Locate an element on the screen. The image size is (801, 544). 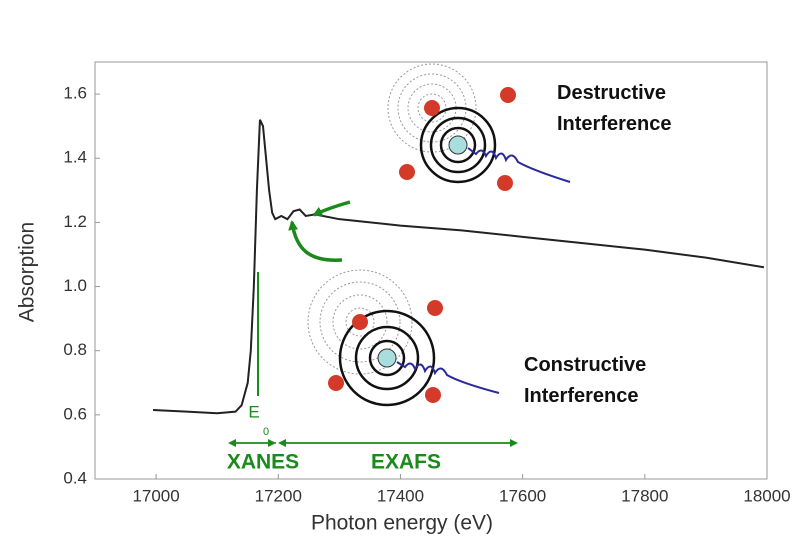
x-tick-label: 17000 is located at coordinates (155, 495).